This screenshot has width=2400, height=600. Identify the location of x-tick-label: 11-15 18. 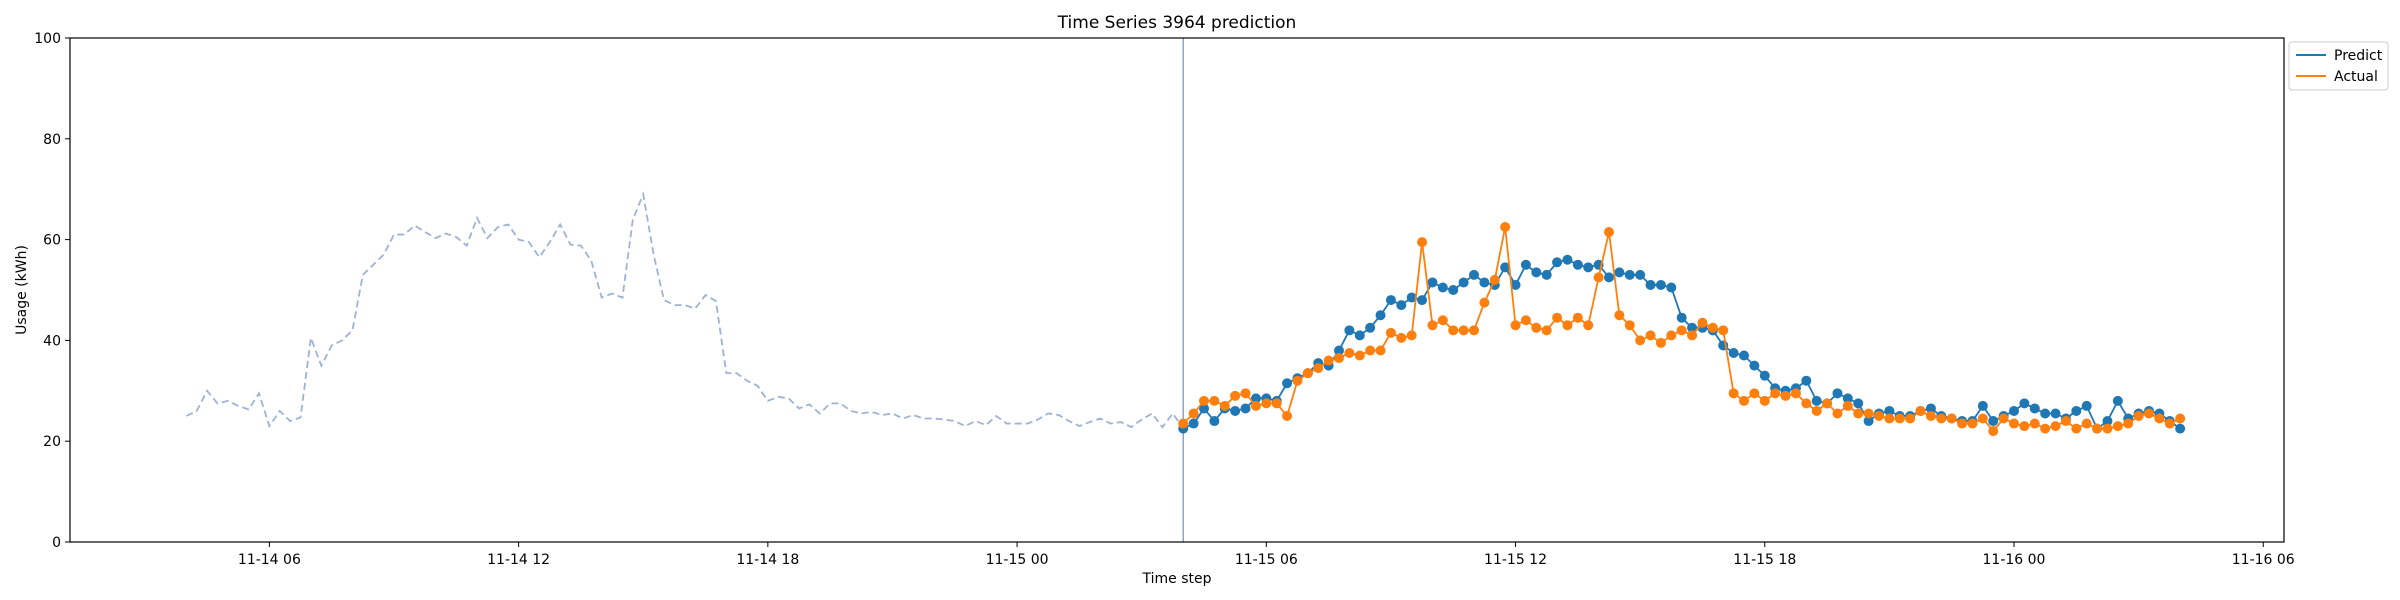
(1764, 560).